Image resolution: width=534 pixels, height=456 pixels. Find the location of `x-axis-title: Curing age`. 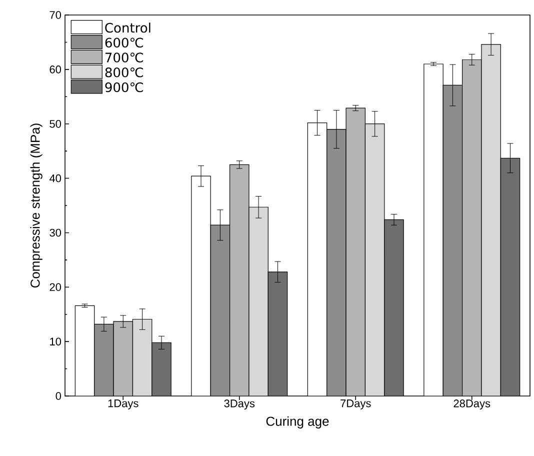

x-axis-title: Curing age is located at coordinates (297, 422).